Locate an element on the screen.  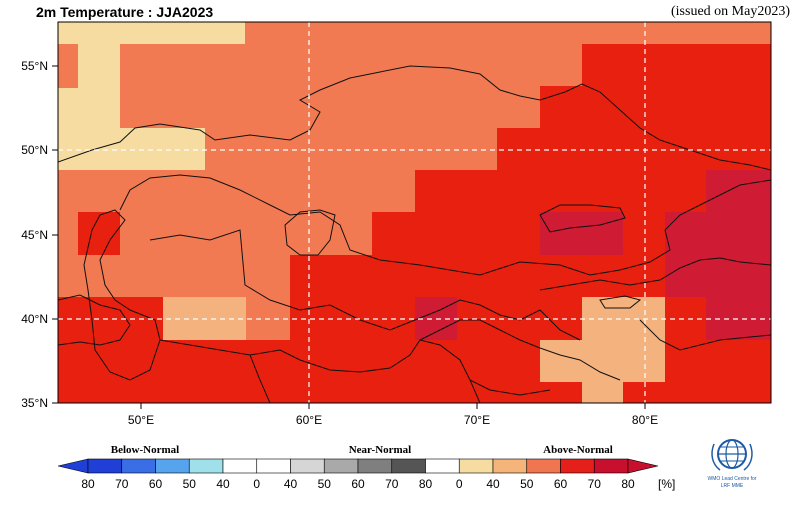
field-dark-red-balkhash is located at coordinates (581, 233).